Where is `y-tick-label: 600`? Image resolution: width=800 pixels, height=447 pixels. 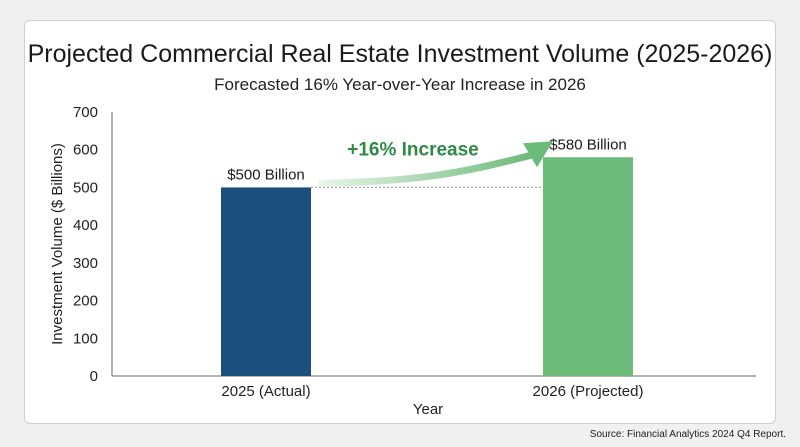 y-tick-label: 600 is located at coordinates (85, 150).